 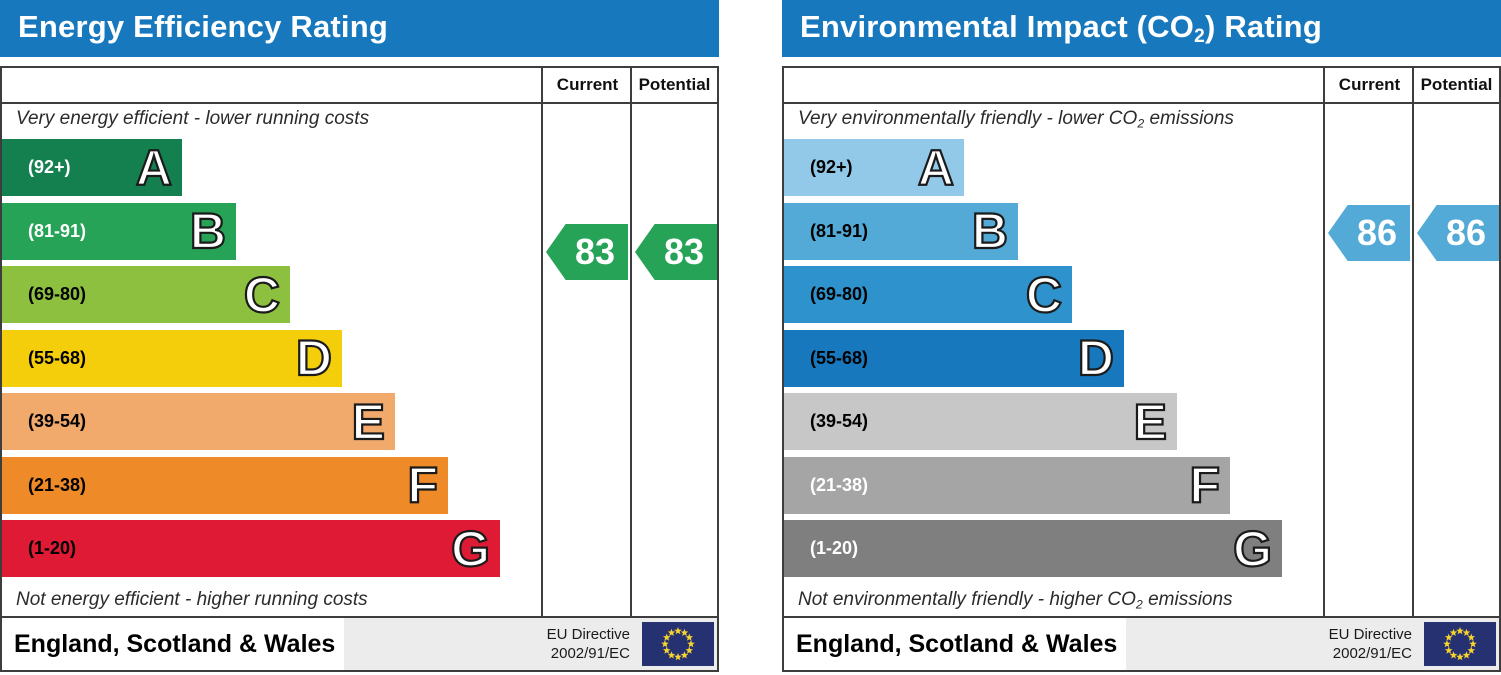 I want to click on current-rating-arrow: 83, so click(x=587, y=252).